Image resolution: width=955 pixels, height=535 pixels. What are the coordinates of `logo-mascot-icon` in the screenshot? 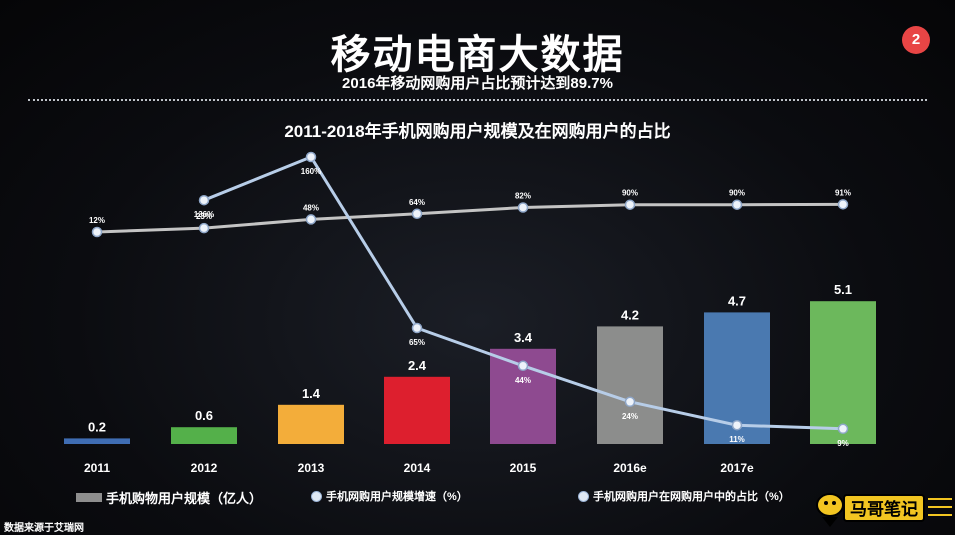 It's located at (830, 505).